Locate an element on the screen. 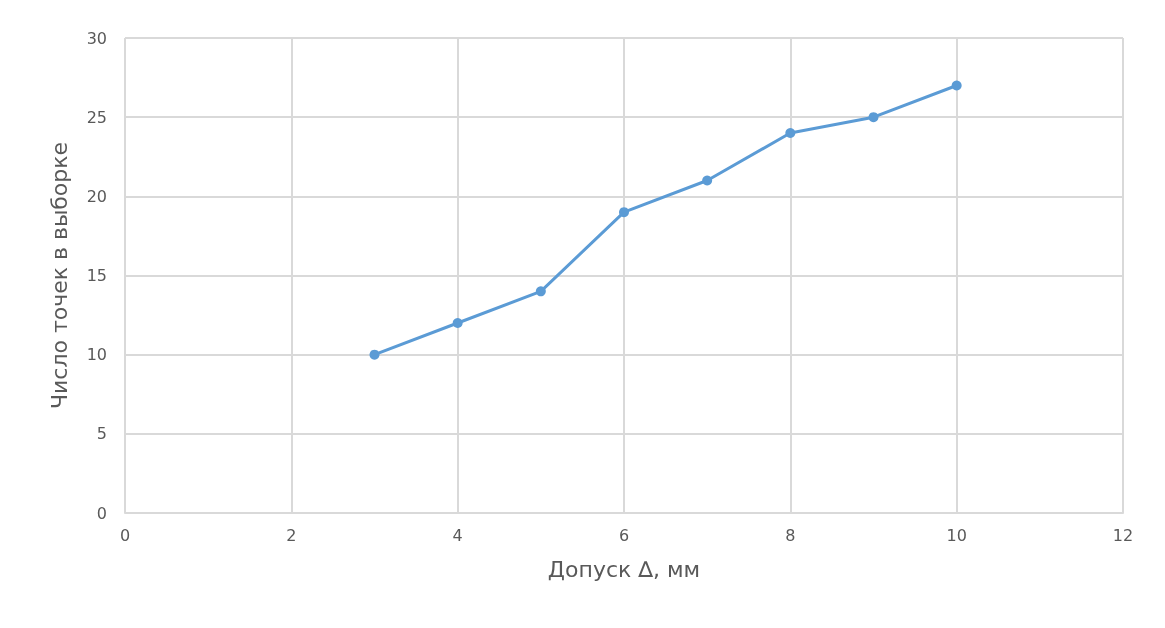 The image size is (1165, 628). x-tick-label: 4 is located at coordinates (457, 535).